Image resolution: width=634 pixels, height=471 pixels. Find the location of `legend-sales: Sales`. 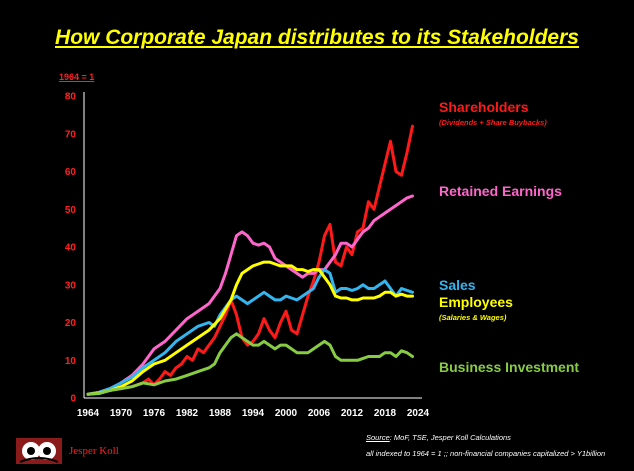

legend-sales: Sales is located at coordinates (457, 285).